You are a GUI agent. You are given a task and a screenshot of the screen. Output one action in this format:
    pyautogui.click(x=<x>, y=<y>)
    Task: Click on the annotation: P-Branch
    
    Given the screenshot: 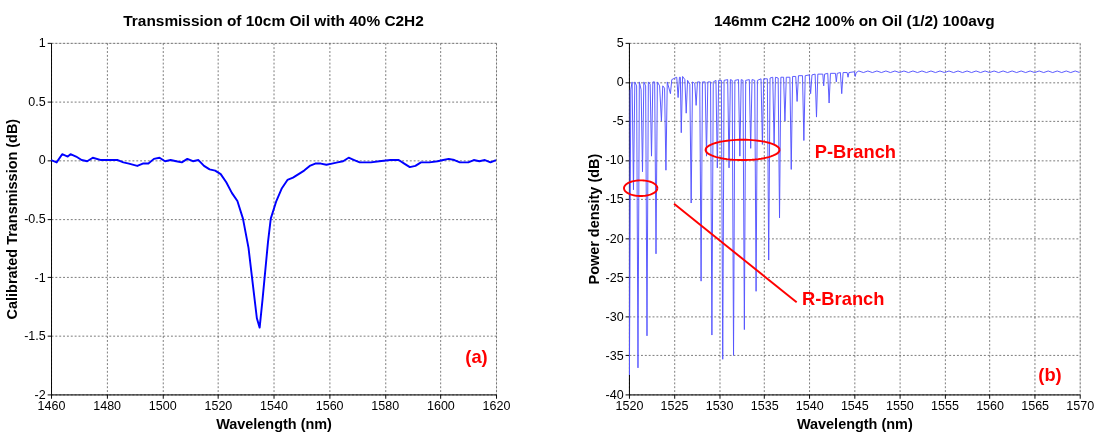 What is the action you would take?
    pyautogui.click(x=855, y=152)
    